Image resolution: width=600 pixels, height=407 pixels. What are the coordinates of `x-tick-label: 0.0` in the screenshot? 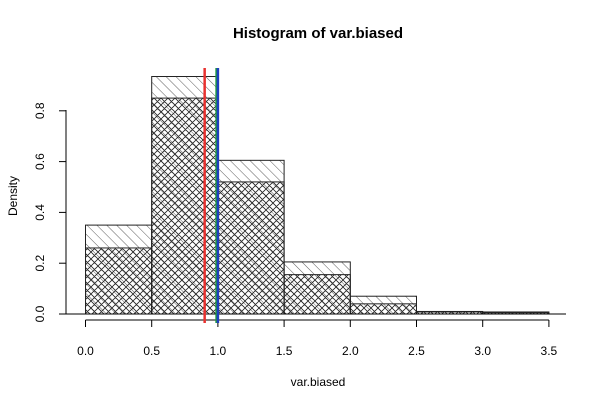 It's located at (85, 351).